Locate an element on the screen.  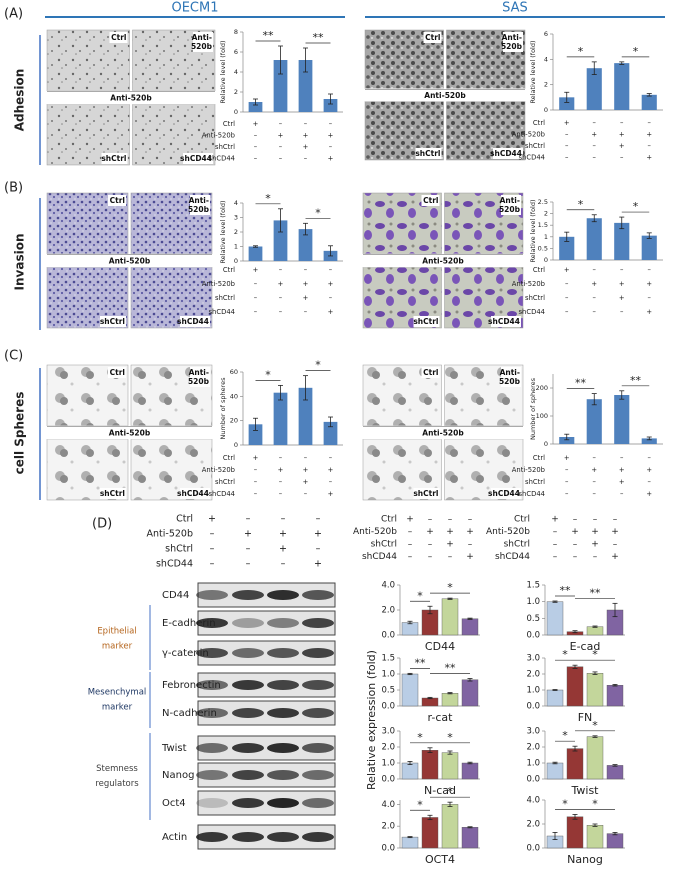
y-tick-label: 2.5 is located at coordinates (543, 202).